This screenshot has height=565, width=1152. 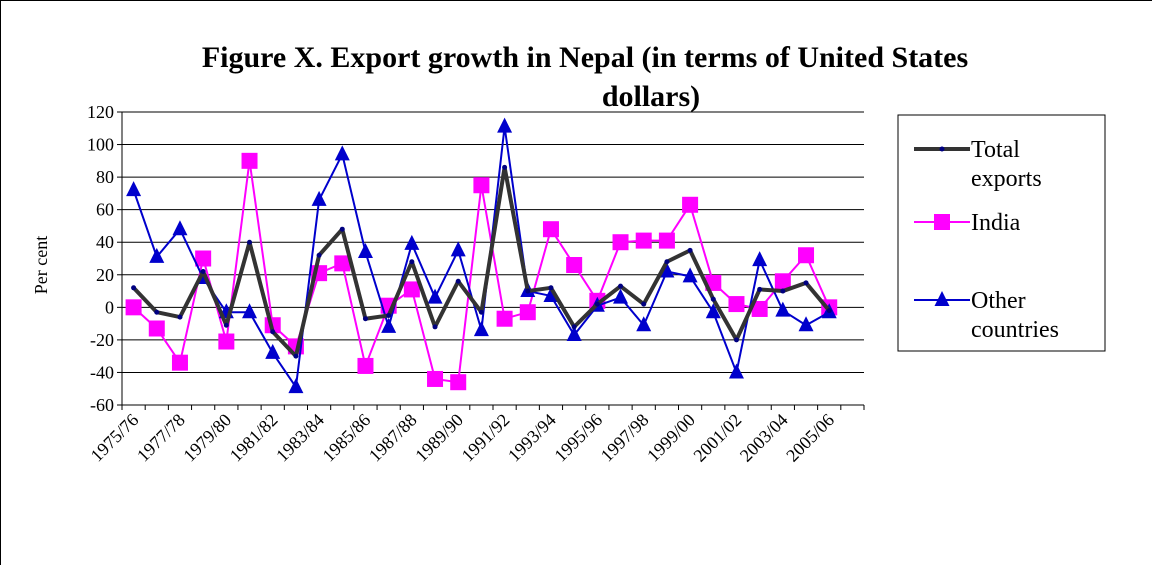 What do you see at coordinates (161, 438) in the screenshot?
I see `x-tick-label: 1977/78` at bounding box center [161, 438].